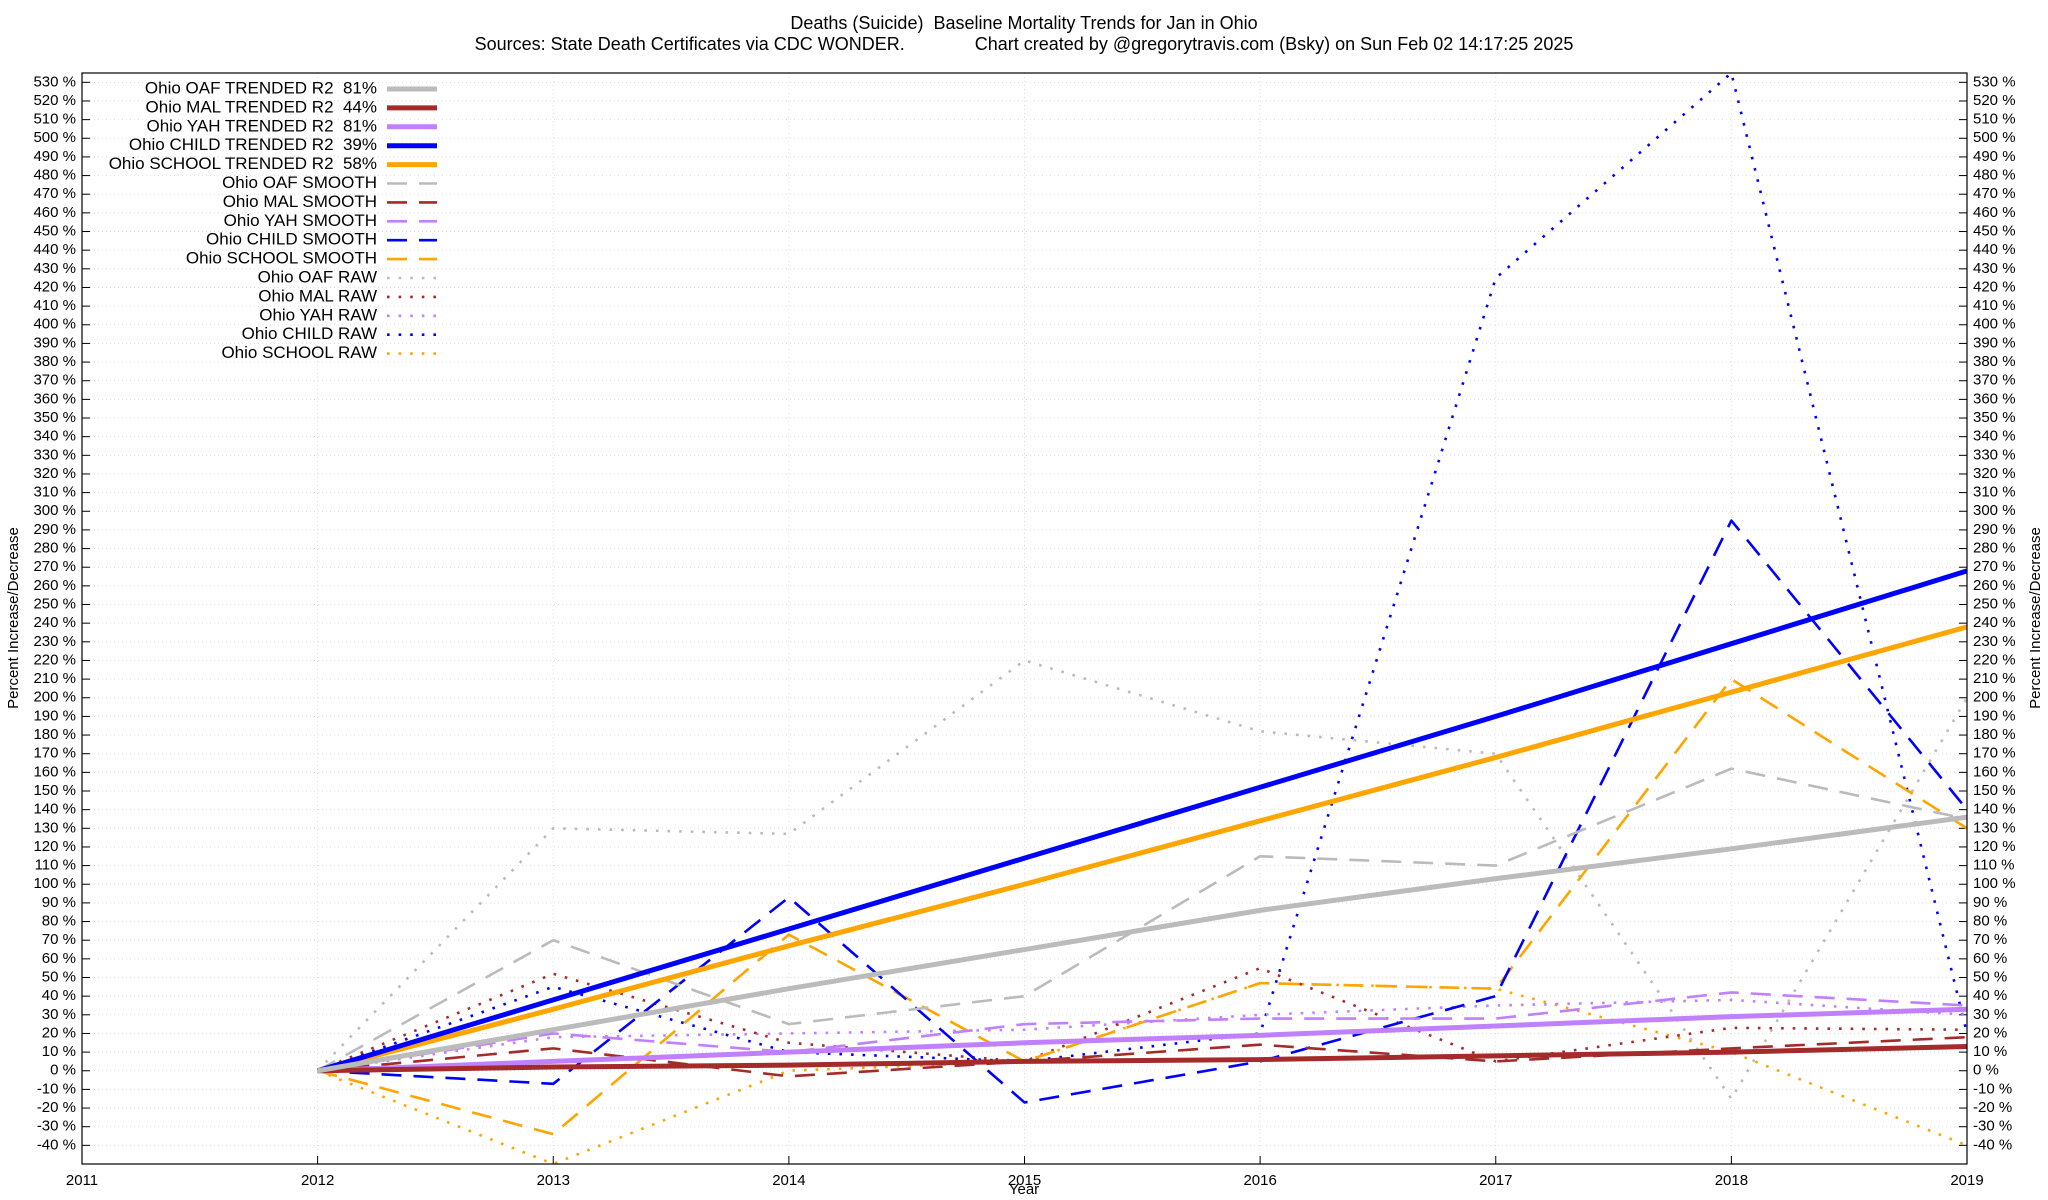 This screenshot has width=2048, height=1200. Describe the element at coordinates (54, 492) in the screenshot. I see `y-tick-label: 310 %` at that location.